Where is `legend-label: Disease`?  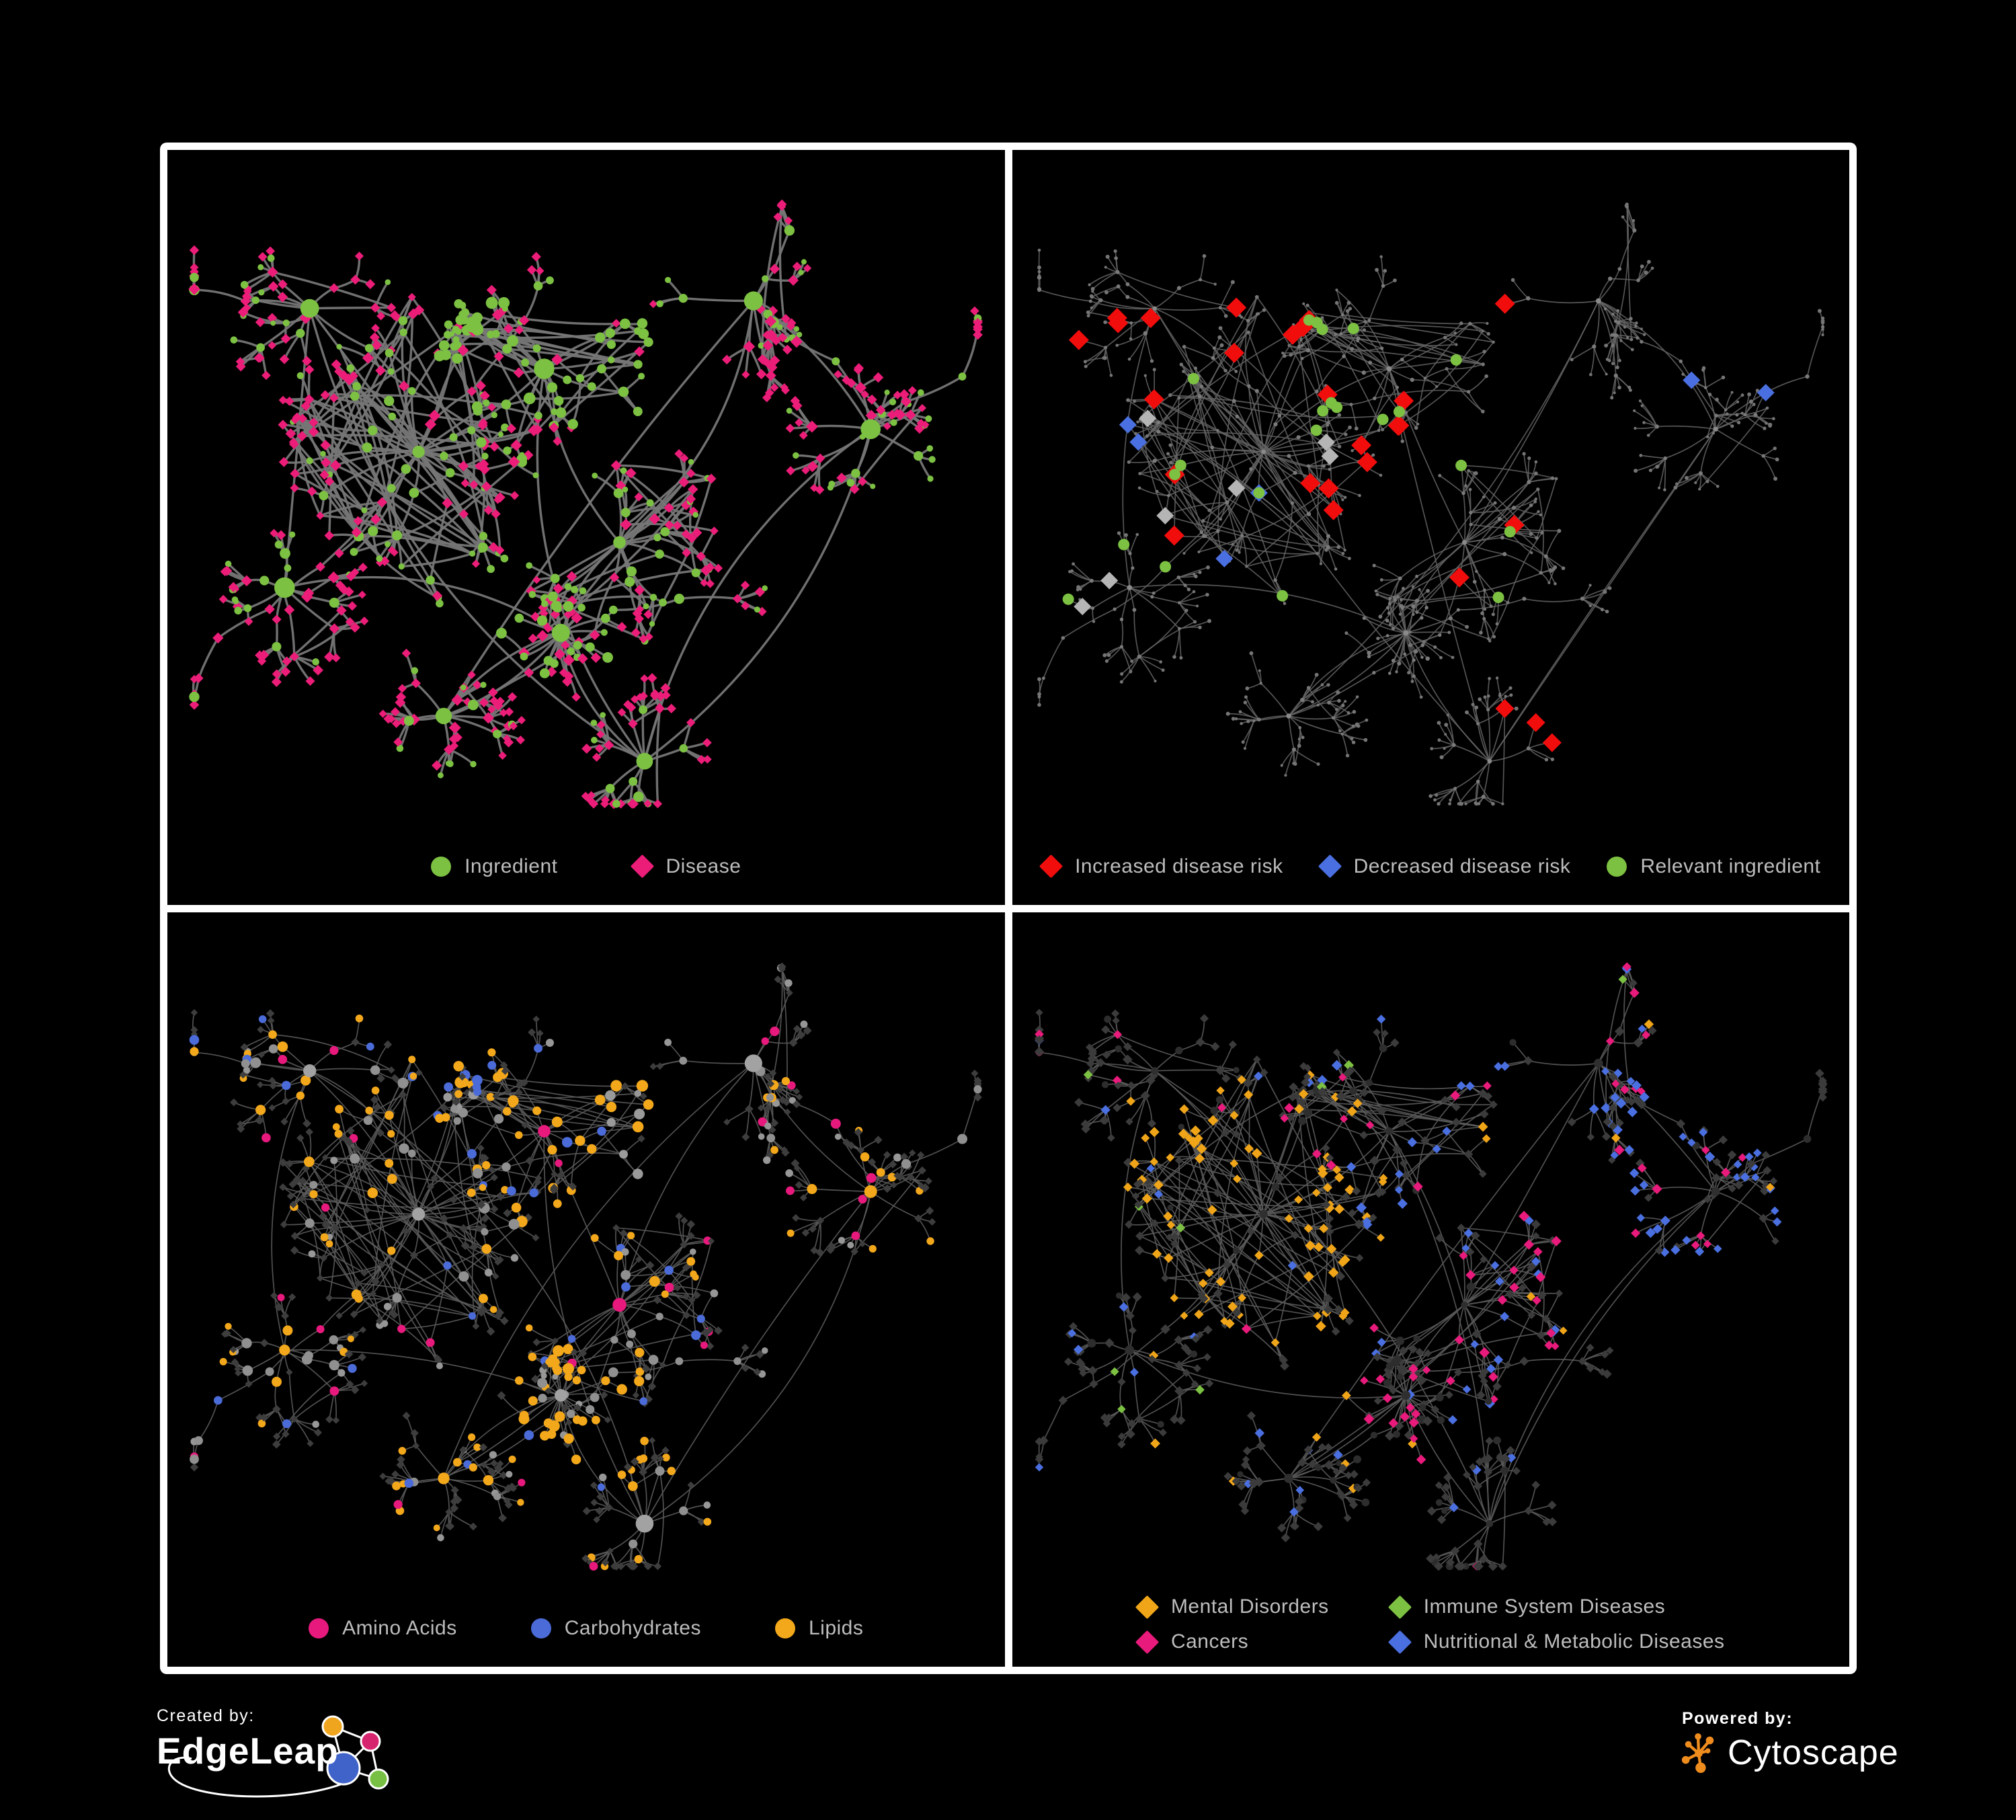 legend-label: Disease is located at coordinates (703, 866).